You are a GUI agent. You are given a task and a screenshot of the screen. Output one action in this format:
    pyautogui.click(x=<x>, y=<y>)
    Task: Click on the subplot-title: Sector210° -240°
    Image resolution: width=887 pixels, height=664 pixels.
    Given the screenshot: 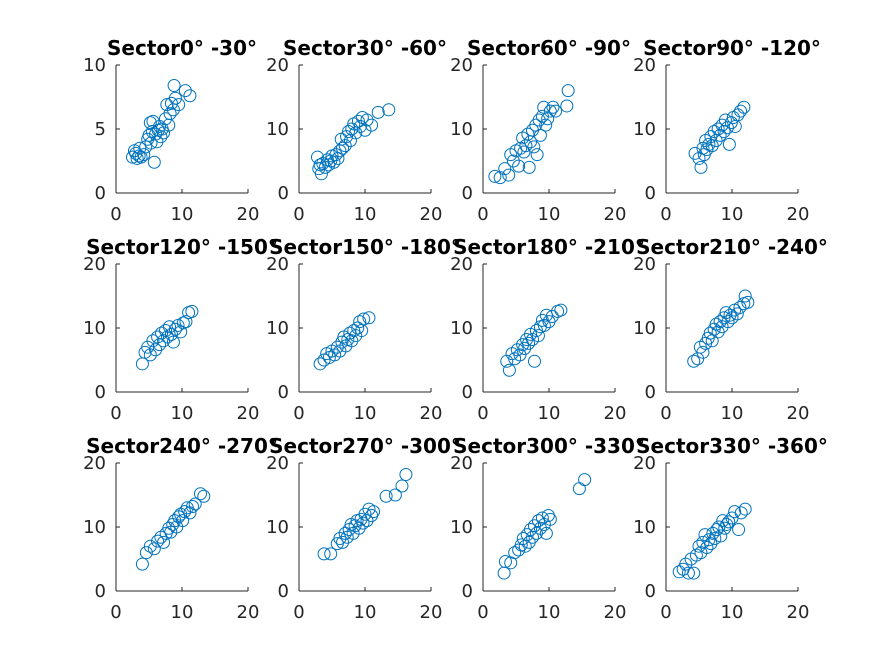 What is the action you would take?
    pyautogui.click(x=732, y=247)
    